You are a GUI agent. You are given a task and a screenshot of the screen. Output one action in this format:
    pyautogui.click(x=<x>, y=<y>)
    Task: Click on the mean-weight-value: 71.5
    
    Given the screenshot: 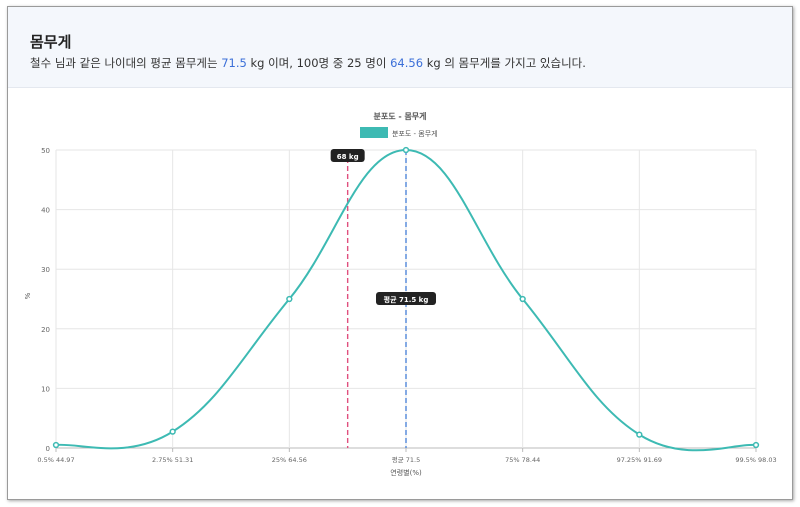 What is the action you would take?
    pyautogui.click(x=234, y=63)
    